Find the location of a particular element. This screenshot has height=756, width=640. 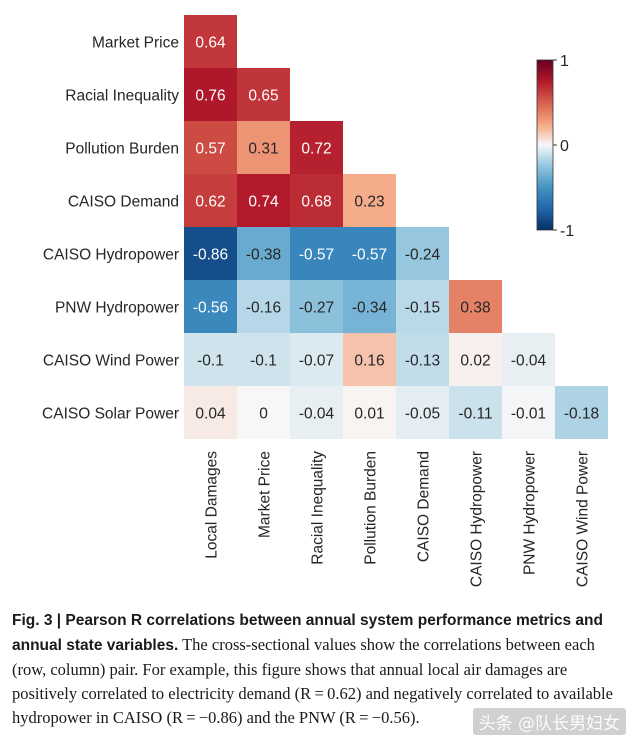

colorbar-tick-label: -1 is located at coordinates (567, 231).